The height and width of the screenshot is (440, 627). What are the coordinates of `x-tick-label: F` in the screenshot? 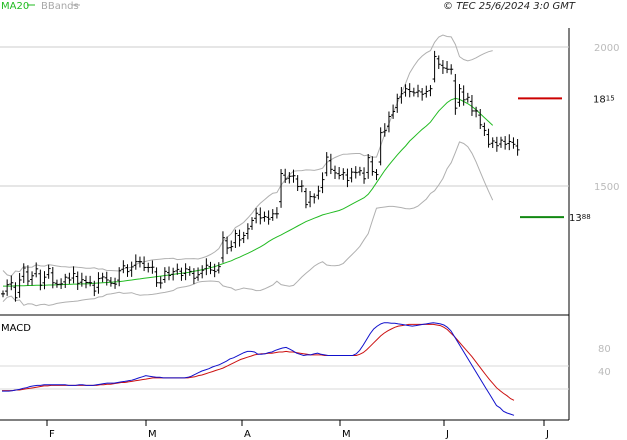 It's located at (52, 434).